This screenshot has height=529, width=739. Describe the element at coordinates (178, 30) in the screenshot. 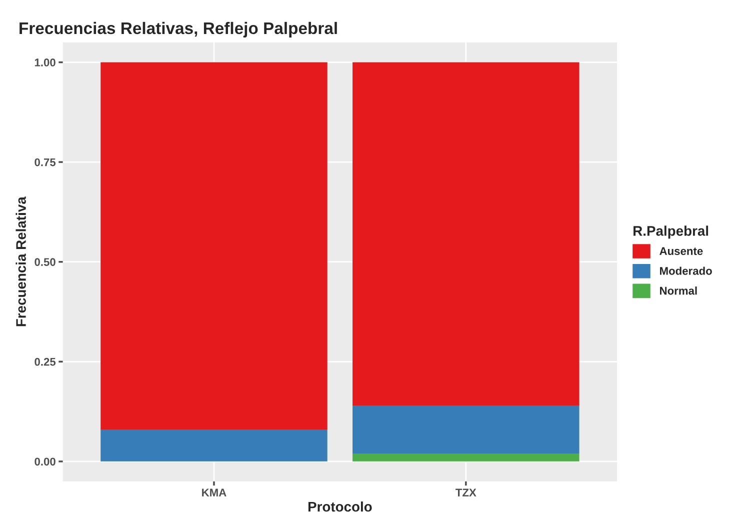

I see `chart-title: Frecuencias Relativas, Reflejo Palpebral` at that location.